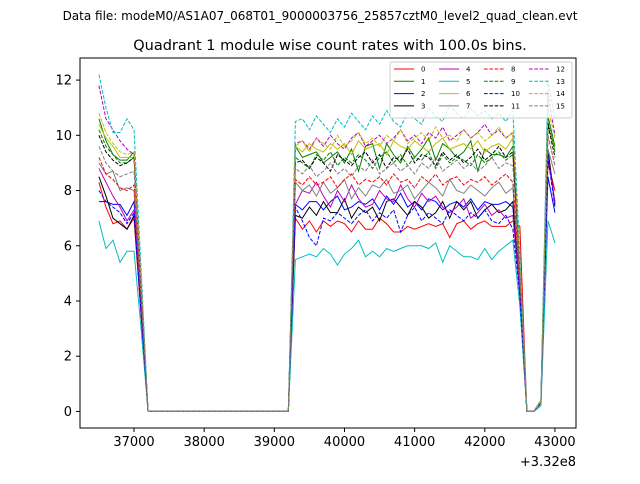 This screenshot has height=484, width=640. What do you see at coordinates (560, 82) in the screenshot?
I see `legend-label-13: 13` at bounding box center [560, 82].